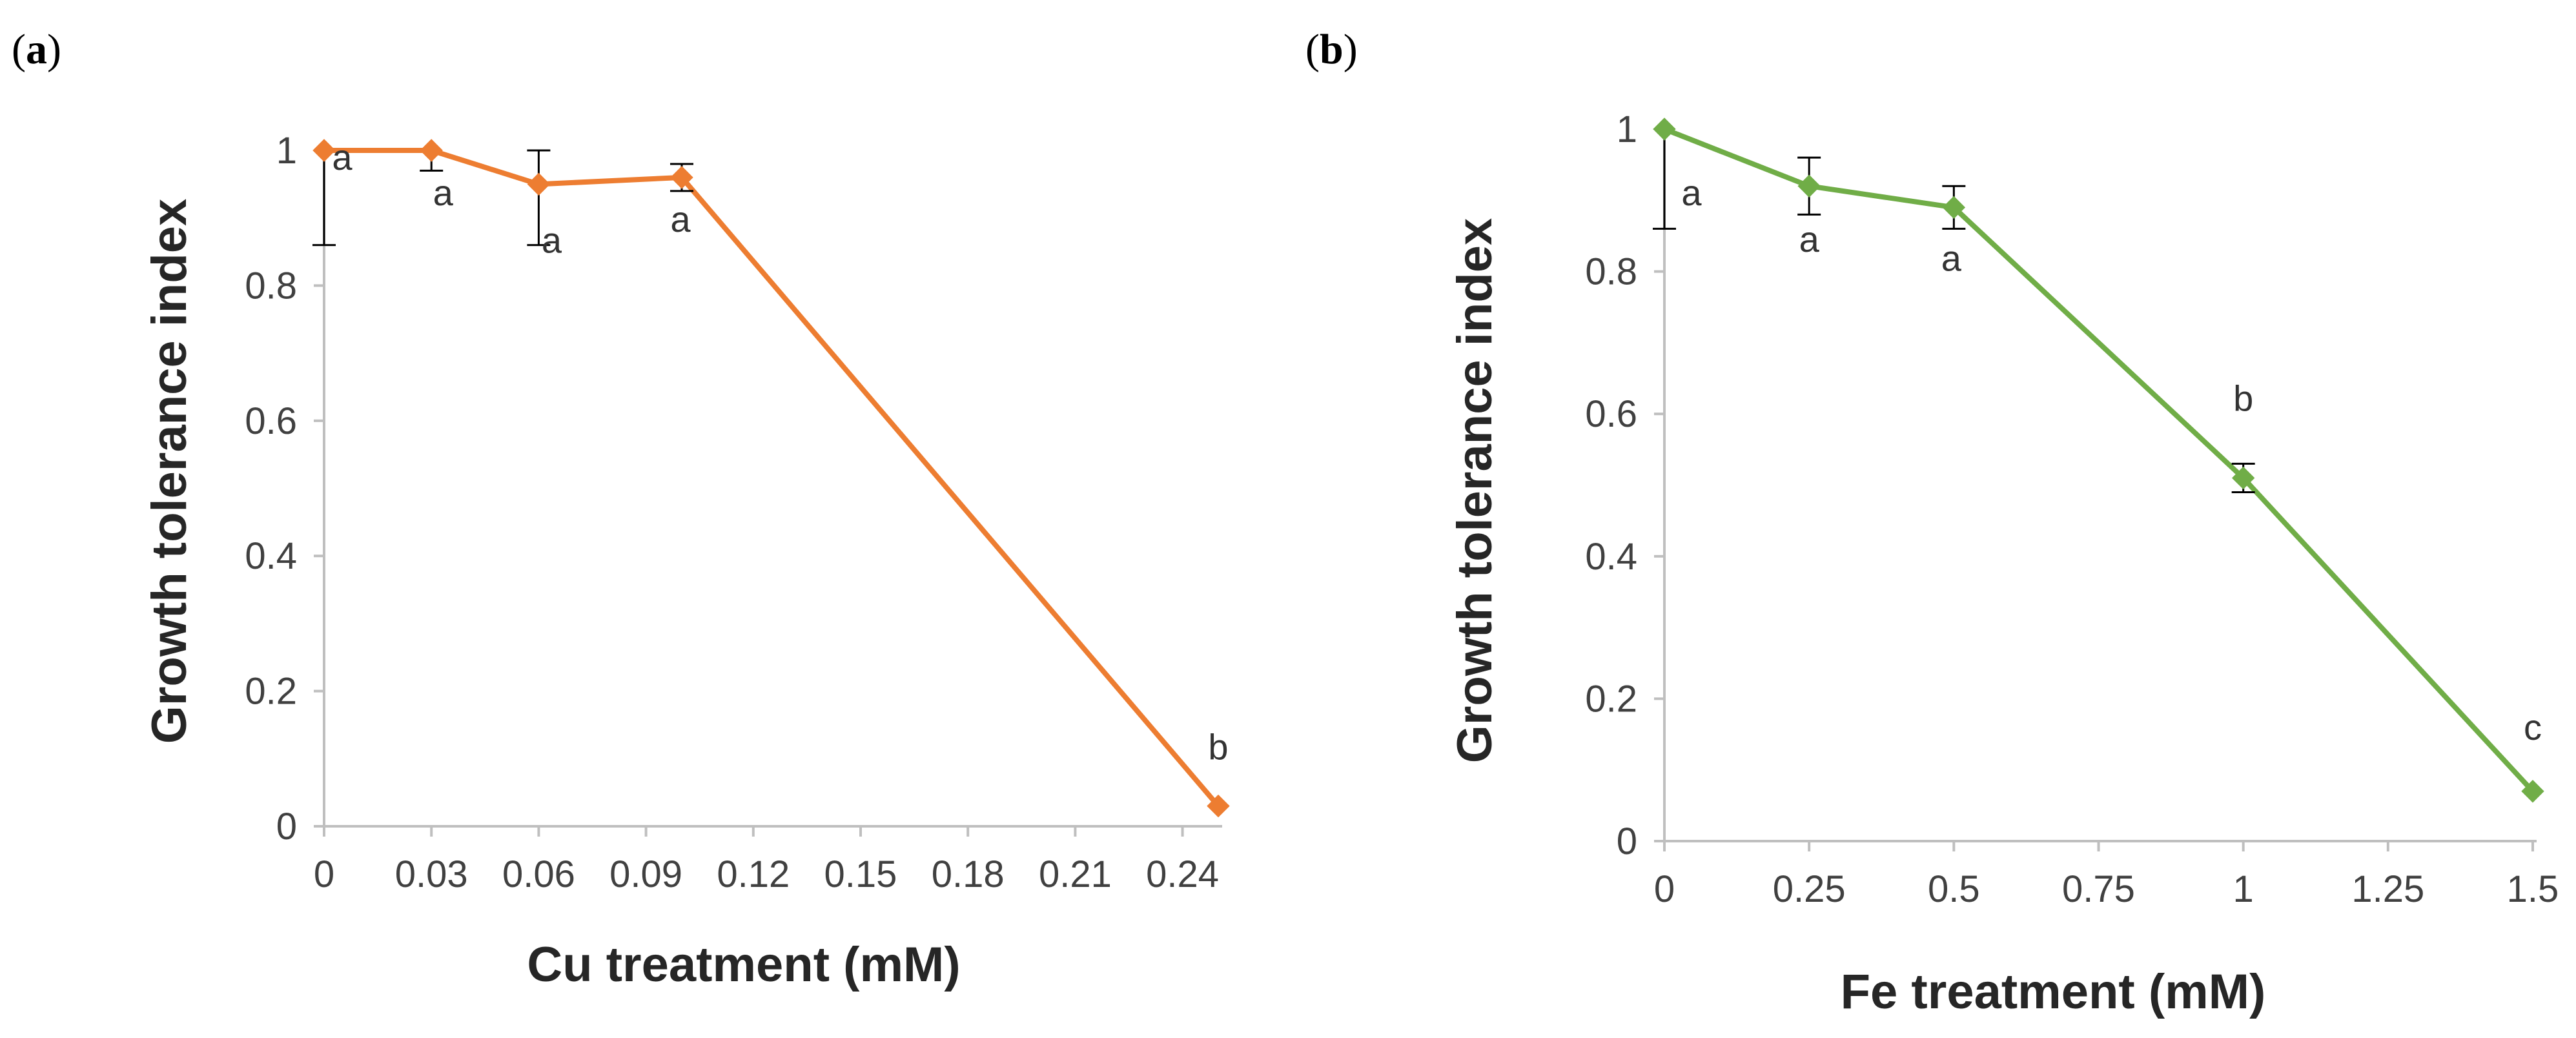  What do you see at coordinates (743, 964) in the screenshot?
I see `x-axis-title-a: Cu treatment (mM)` at bounding box center [743, 964].